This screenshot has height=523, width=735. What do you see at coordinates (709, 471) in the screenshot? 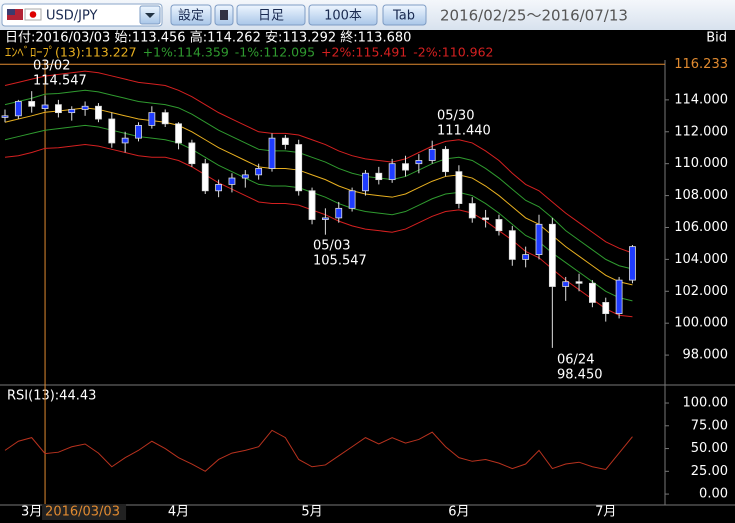
I see `y-tick-label: 25.00` at bounding box center [709, 471].